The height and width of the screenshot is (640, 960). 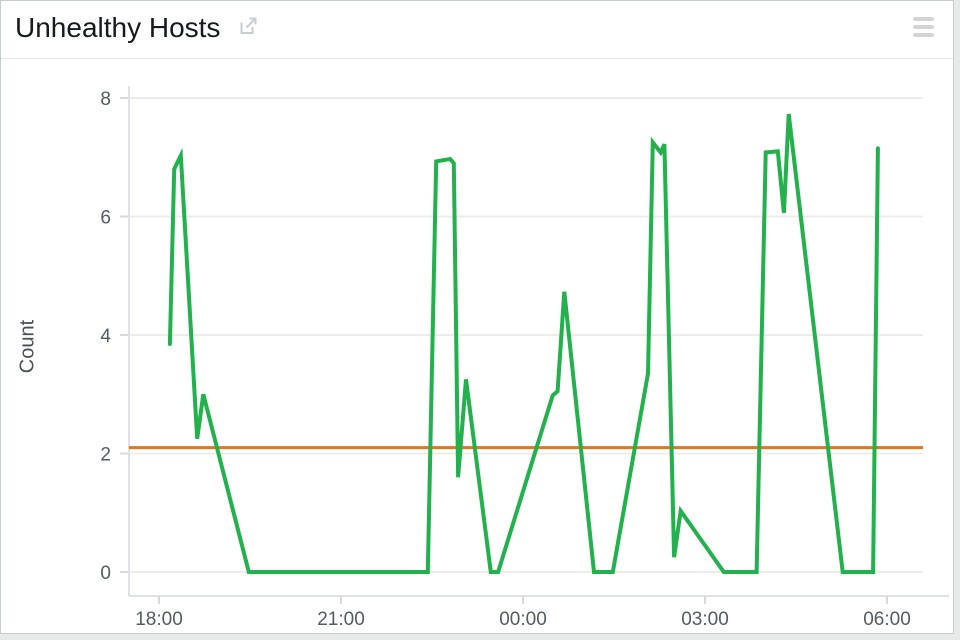 I want to click on x-tick-label: 18:00, so click(x=159, y=619).